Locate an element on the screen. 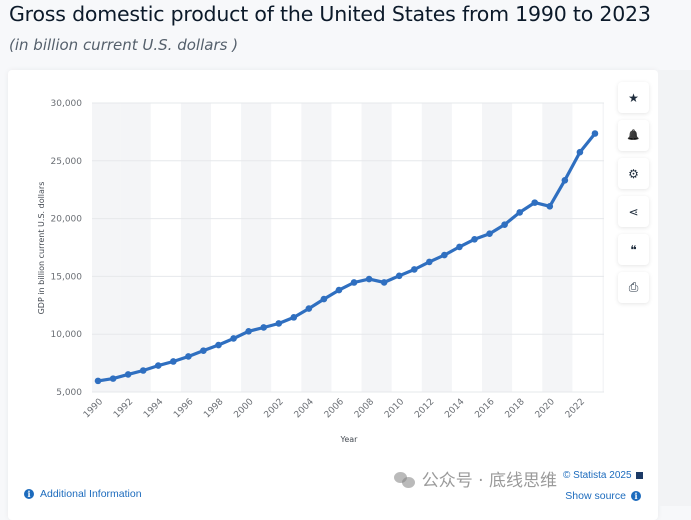  y-tick-label: 20,000 is located at coordinates (67, 220).